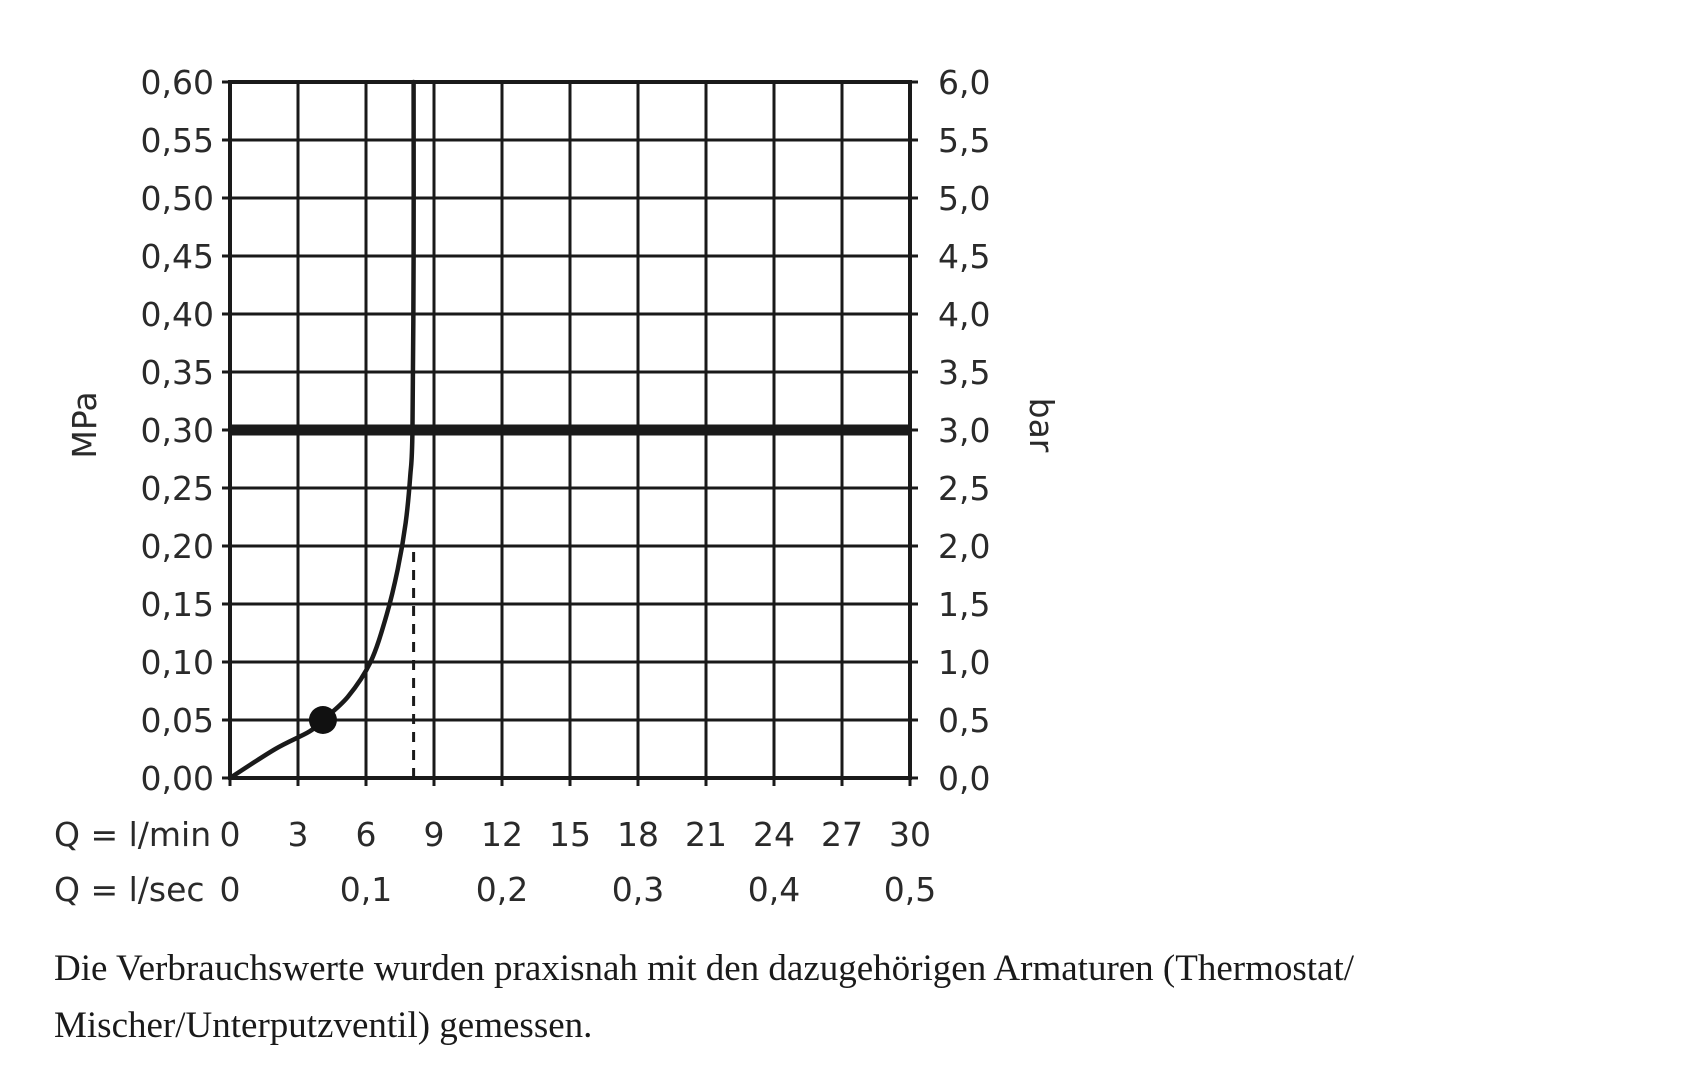 The image size is (1694, 1080). Describe the element at coordinates (774, 889) in the screenshot. I see `x2-tick-label: 0,4` at that location.